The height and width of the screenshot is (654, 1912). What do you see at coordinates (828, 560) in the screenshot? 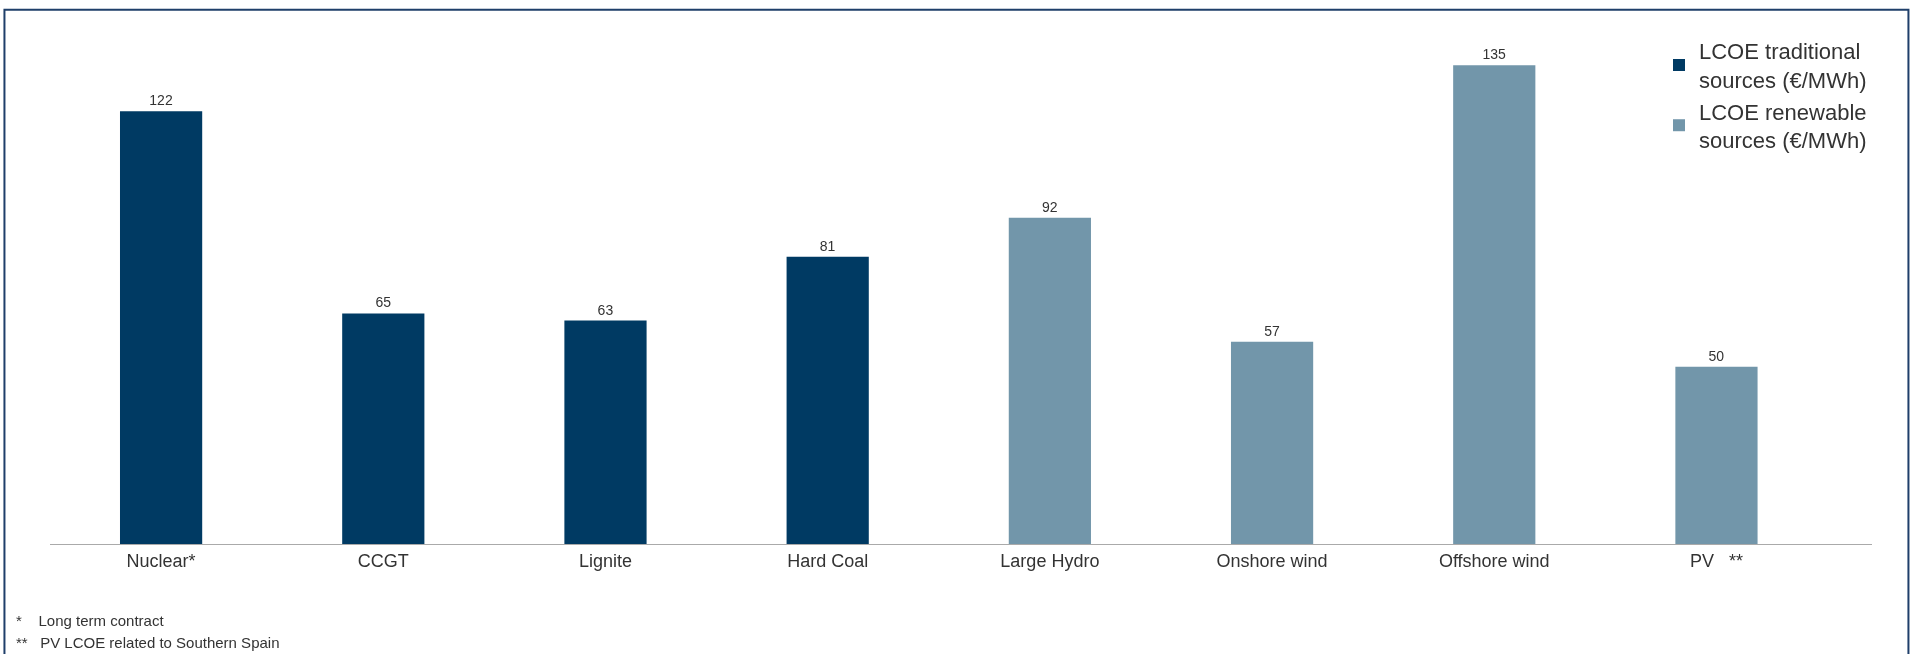
I see `x-tick-label: Hard Coal` at bounding box center [828, 560].